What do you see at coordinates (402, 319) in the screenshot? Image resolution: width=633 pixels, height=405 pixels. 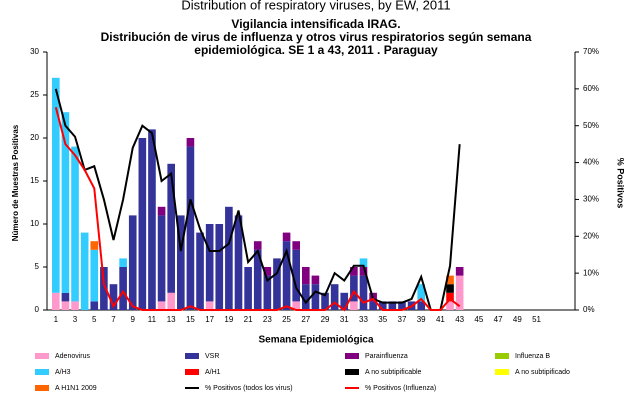 I see `x-tick-label: 37` at bounding box center [402, 319].